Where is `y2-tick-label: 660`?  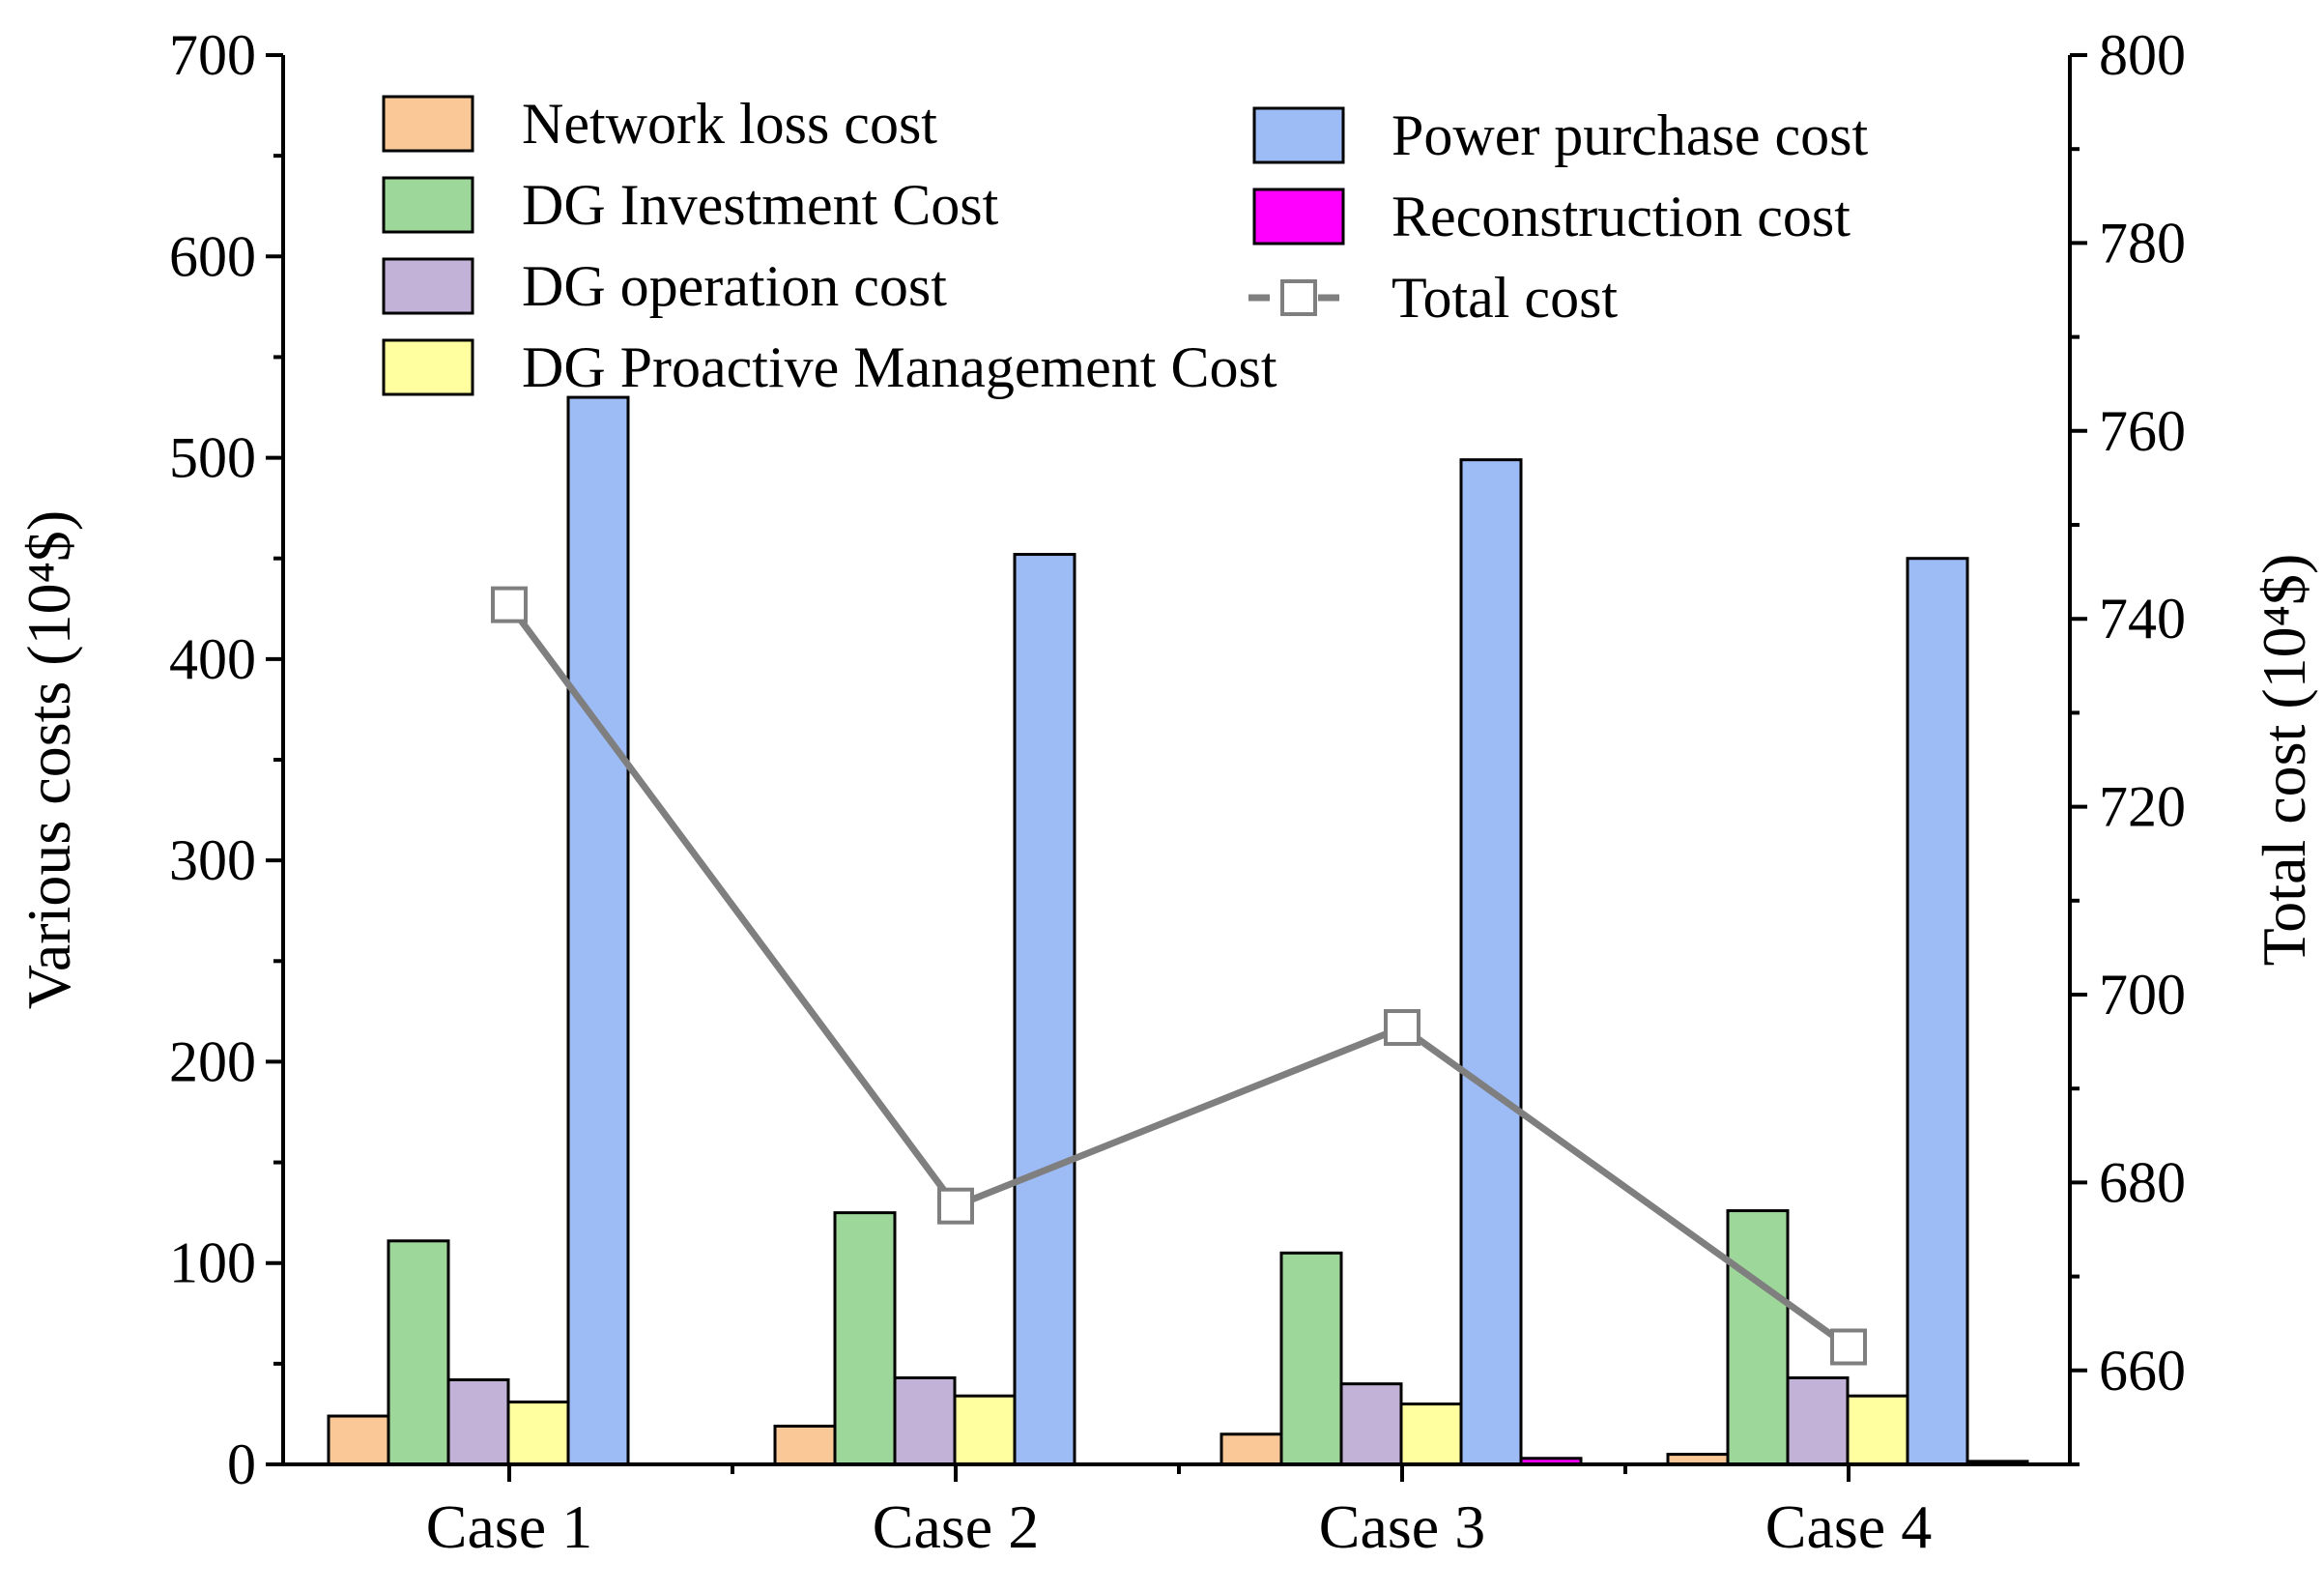
y2-tick-label: 660 is located at coordinates (2143, 1371).